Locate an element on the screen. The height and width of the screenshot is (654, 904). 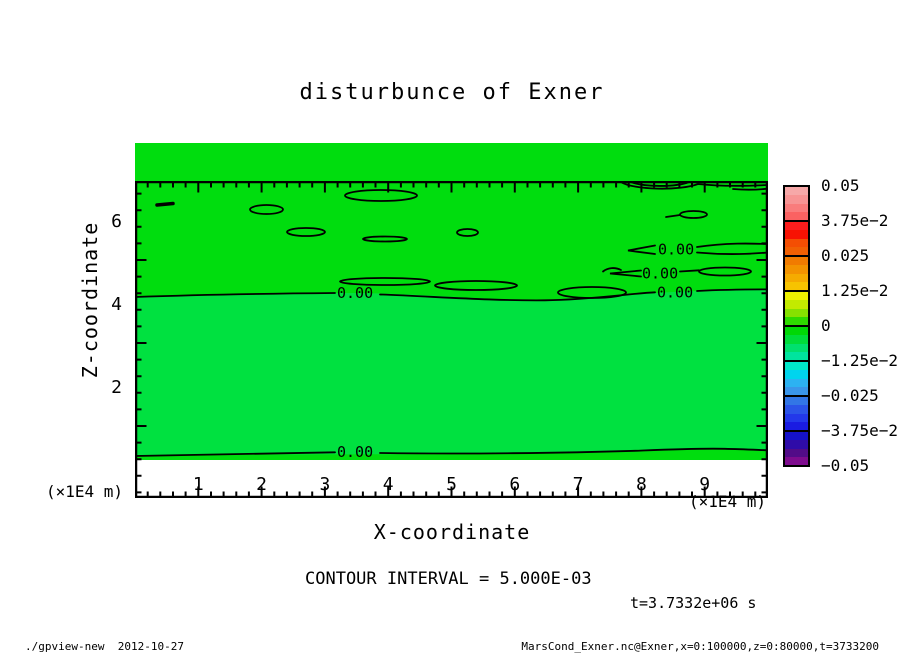
x-tick-label: 6 is located at coordinates (515, 484).